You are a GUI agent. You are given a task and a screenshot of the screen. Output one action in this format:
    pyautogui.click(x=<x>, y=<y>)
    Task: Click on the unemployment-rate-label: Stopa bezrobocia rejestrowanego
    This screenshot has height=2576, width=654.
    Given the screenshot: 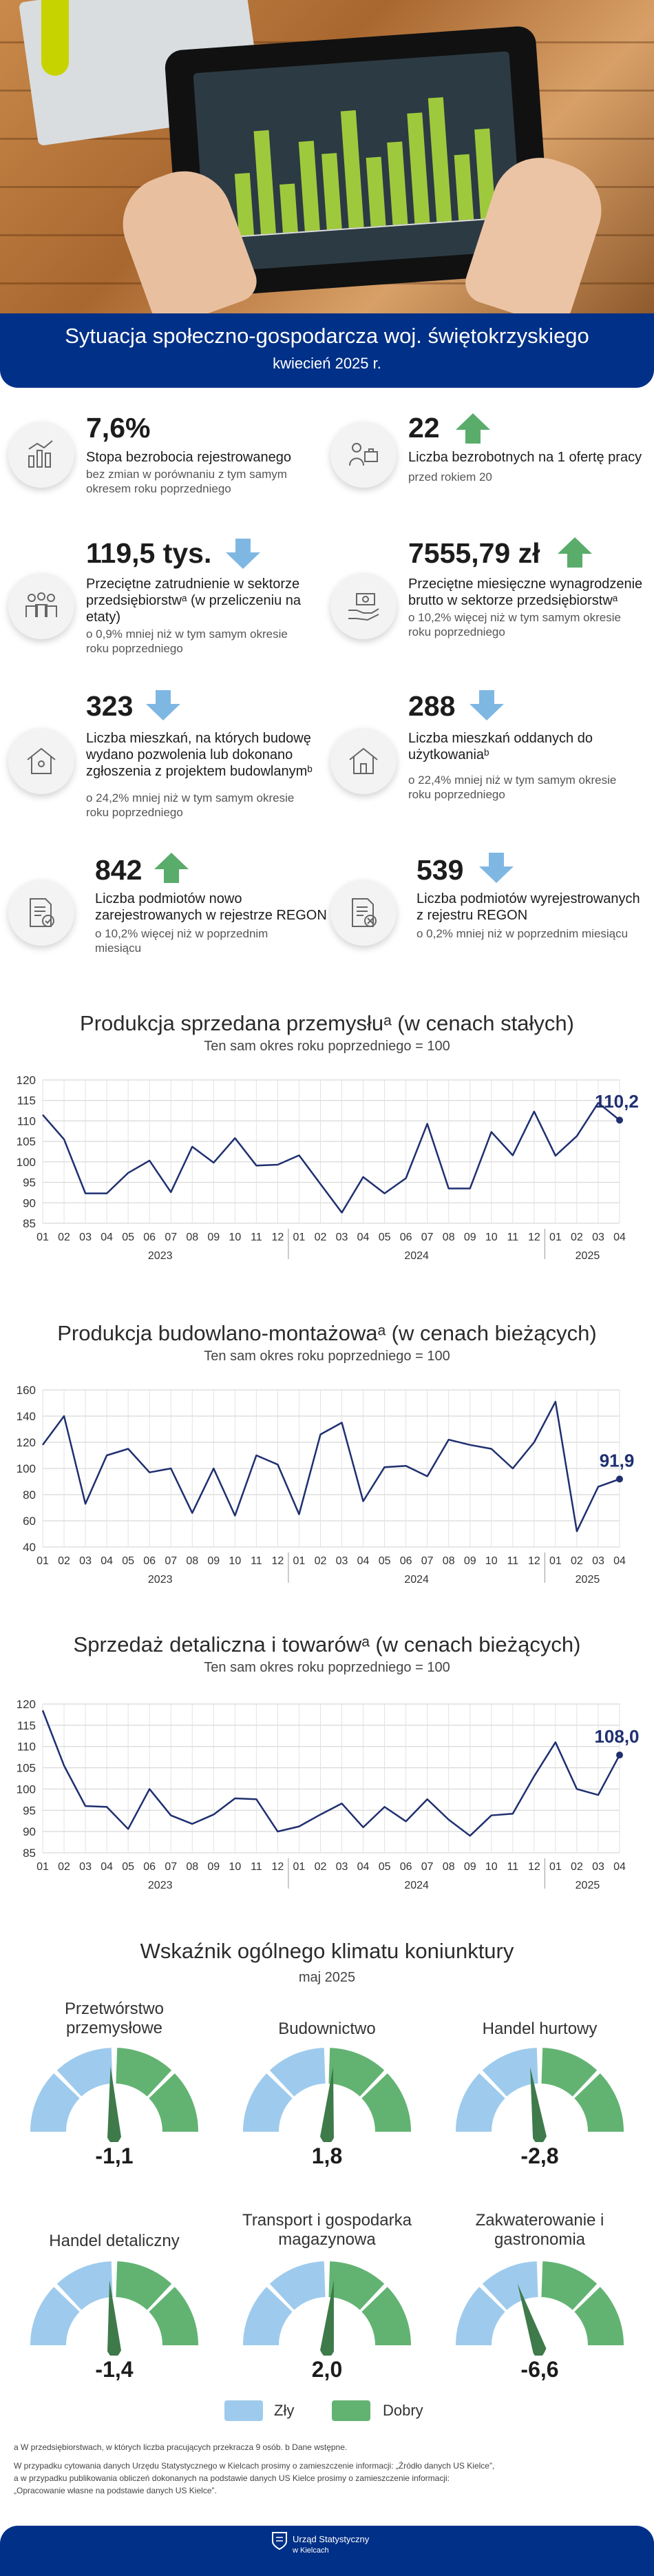 What is the action you would take?
    pyautogui.click(x=188, y=457)
    